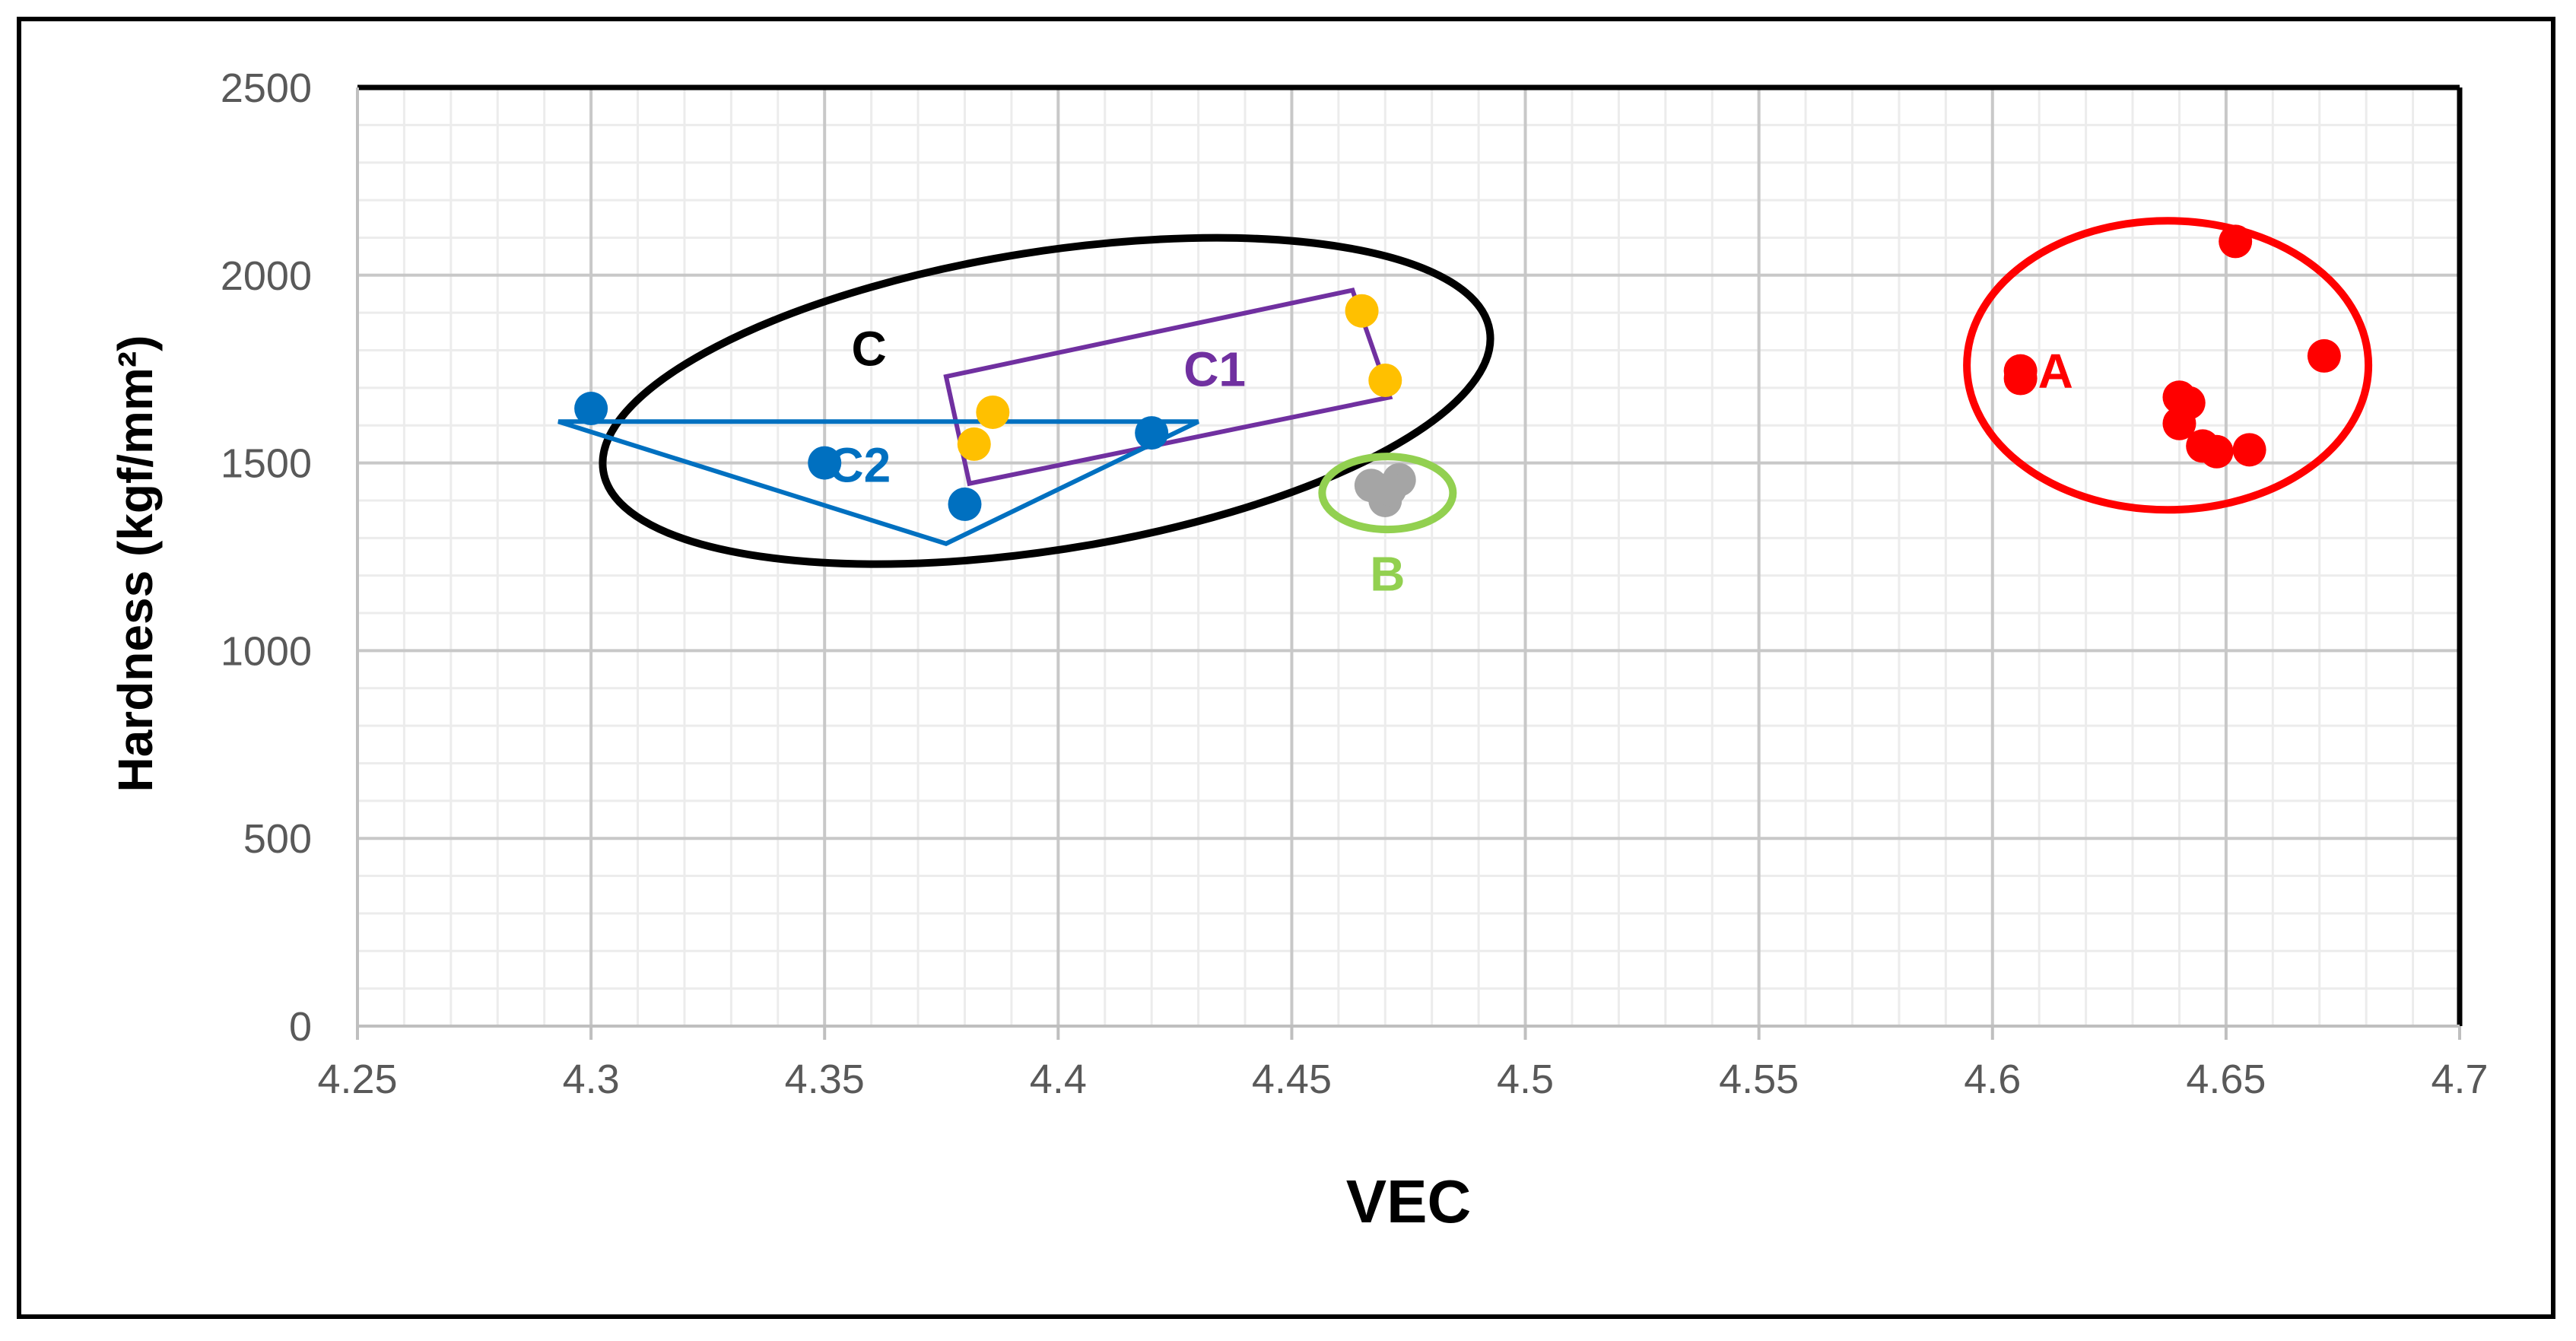 The height and width of the screenshot is (1341, 2576). What do you see at coordinates (266, 276) in the screenshot?
I see `y-tick-label: 2000` at bounding box center [266, 276].